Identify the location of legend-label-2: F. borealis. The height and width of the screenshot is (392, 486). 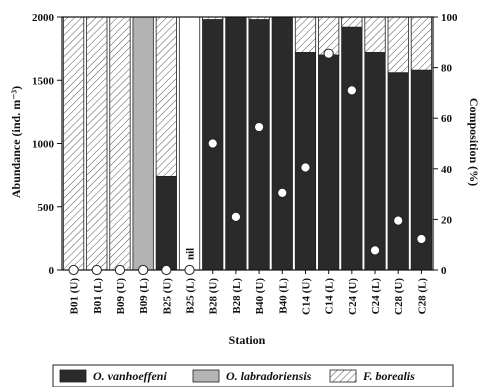
(388, 376).